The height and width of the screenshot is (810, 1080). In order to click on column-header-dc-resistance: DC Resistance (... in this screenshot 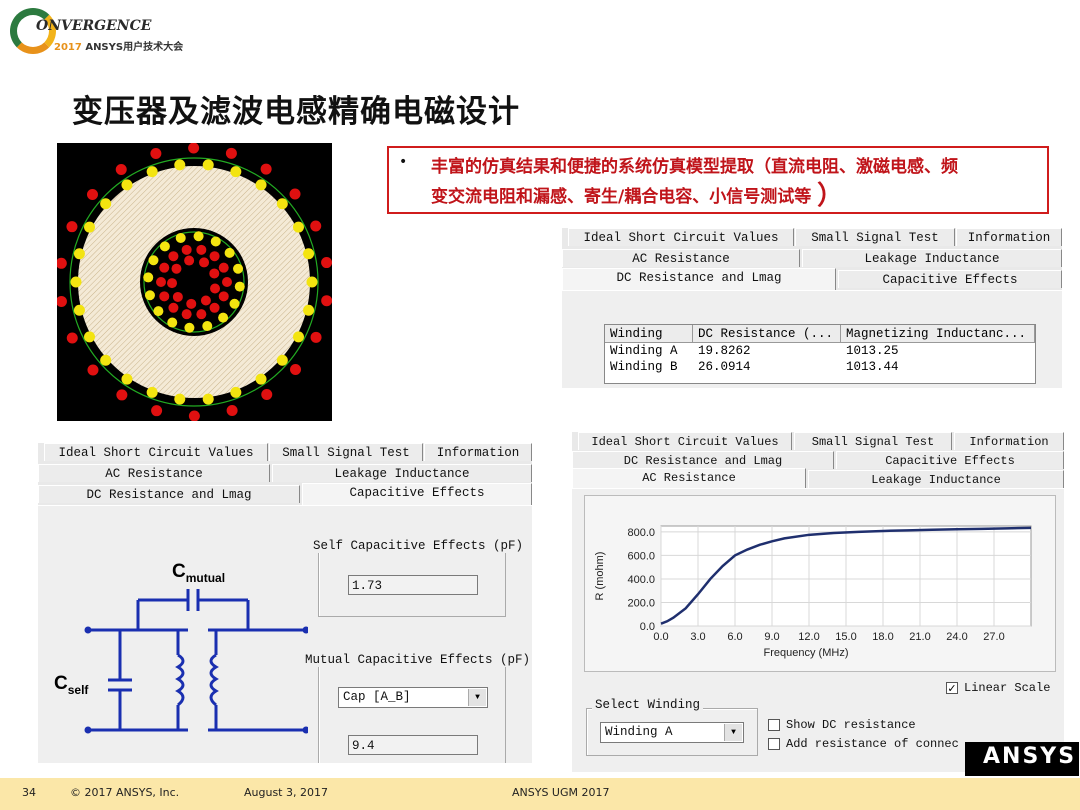, I will do `click(767, 334)`.